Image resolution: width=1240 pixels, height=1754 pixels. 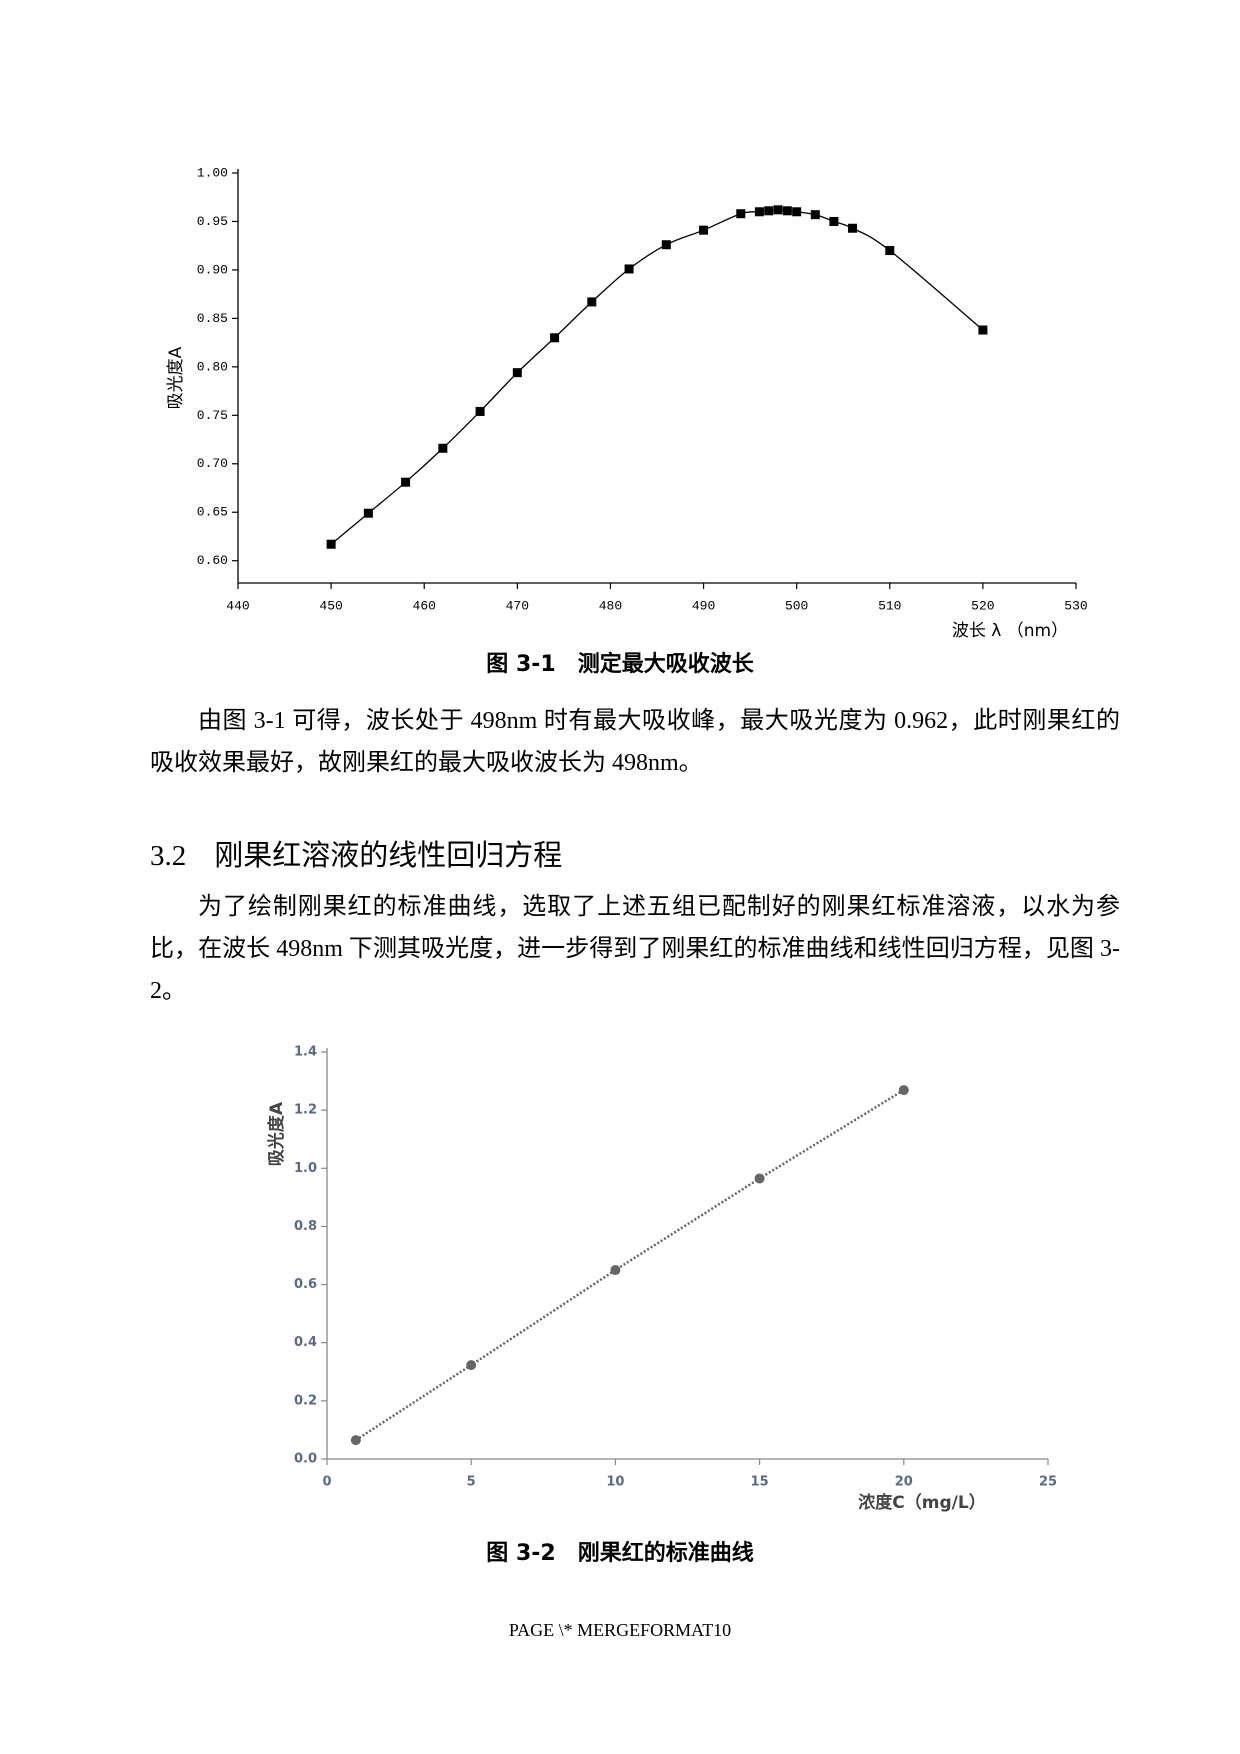 I want to click on x-tick-label: 440, so click(x=237, y=605).